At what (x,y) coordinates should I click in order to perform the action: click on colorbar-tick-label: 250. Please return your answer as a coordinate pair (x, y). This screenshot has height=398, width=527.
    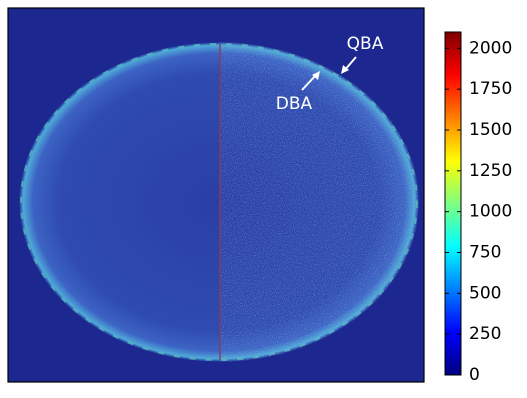
    Looking at the image, I should click on (485, 334).